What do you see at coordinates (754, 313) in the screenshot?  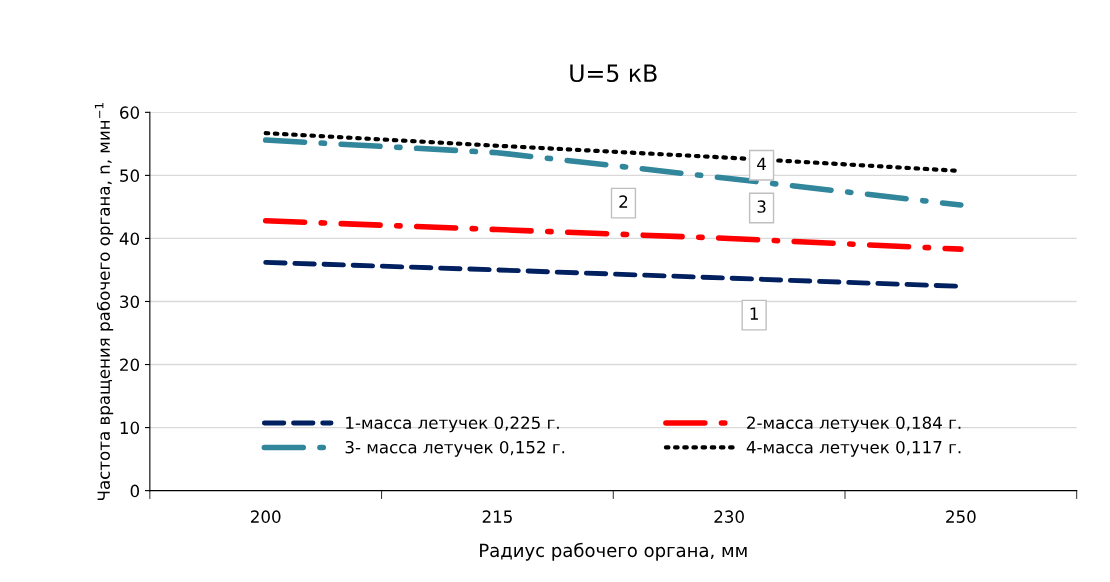 I see `annotation: 1` at bounding box center [754, 313].